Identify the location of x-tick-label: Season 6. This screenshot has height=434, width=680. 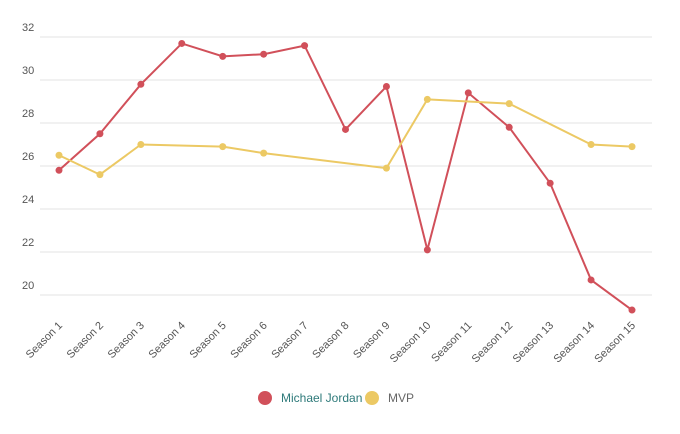
(248, 340).